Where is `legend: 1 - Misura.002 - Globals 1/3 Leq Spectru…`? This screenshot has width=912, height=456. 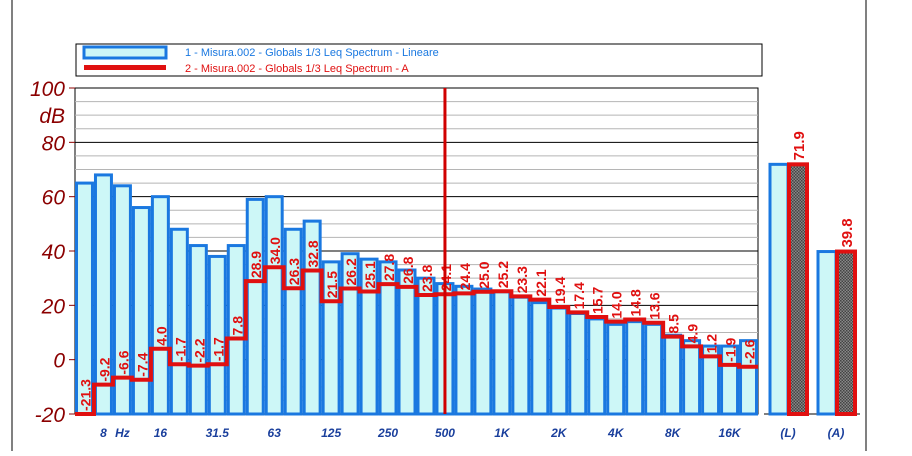
legend: 1 - Misura.002 - Globals 1/3 Leq Spectru… is located at coordinates (419, 60).